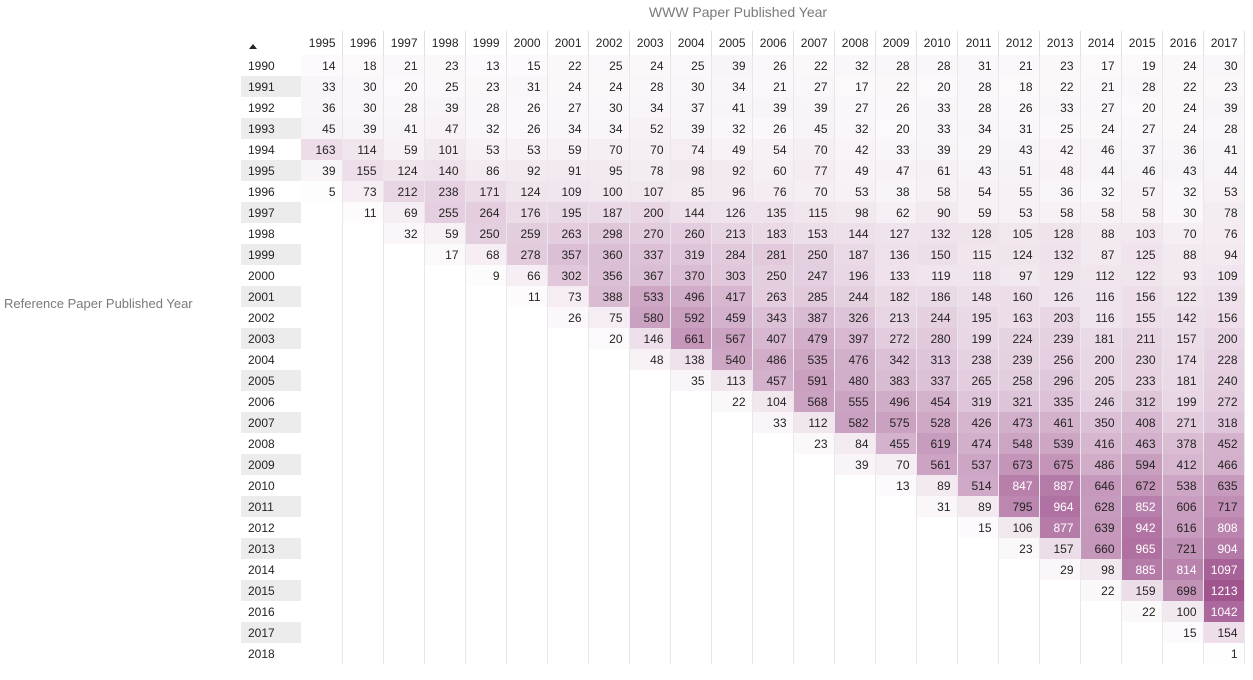 The width and height of the screenshot is (1253, 680). Describe the element at coordinates (271, 212) in the screenshot. I see `row-header: 1997` at that location.